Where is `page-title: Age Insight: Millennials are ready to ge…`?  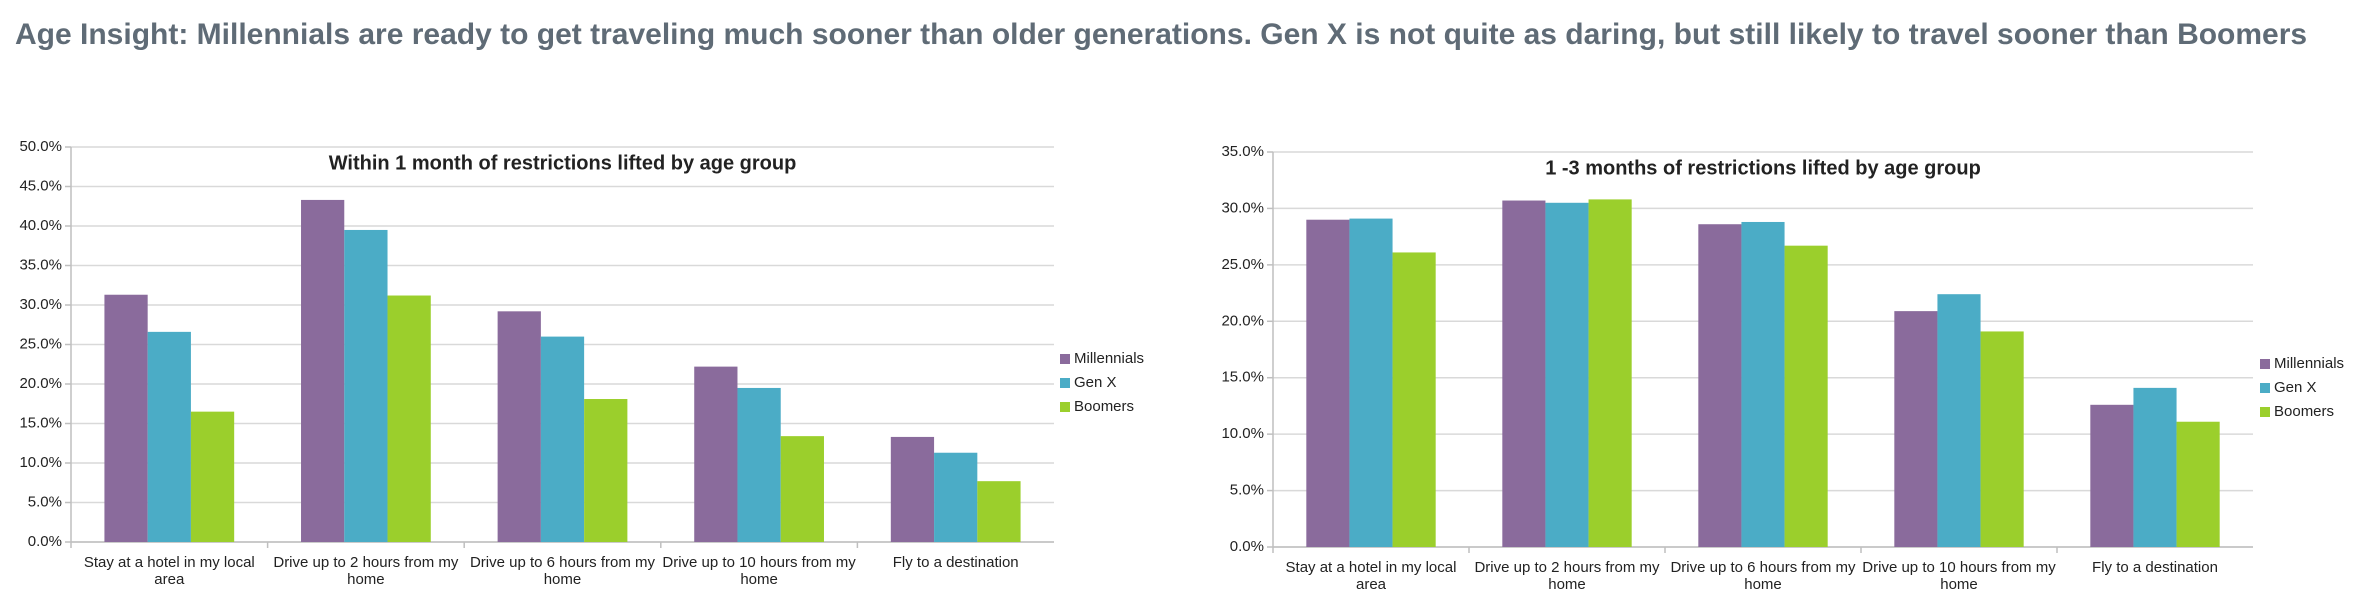
page-title: Age Insight: Millennials are ready to ge… is located at coordinates (1161, 34).